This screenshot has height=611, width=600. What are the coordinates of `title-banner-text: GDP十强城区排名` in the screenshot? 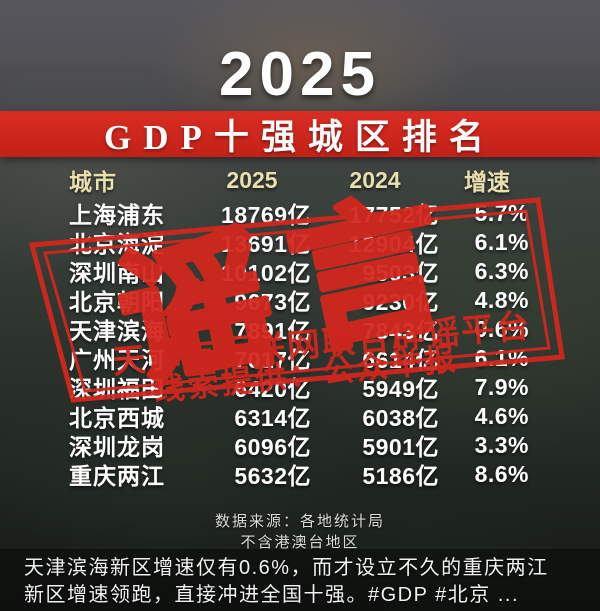 It's located at (300, 137).